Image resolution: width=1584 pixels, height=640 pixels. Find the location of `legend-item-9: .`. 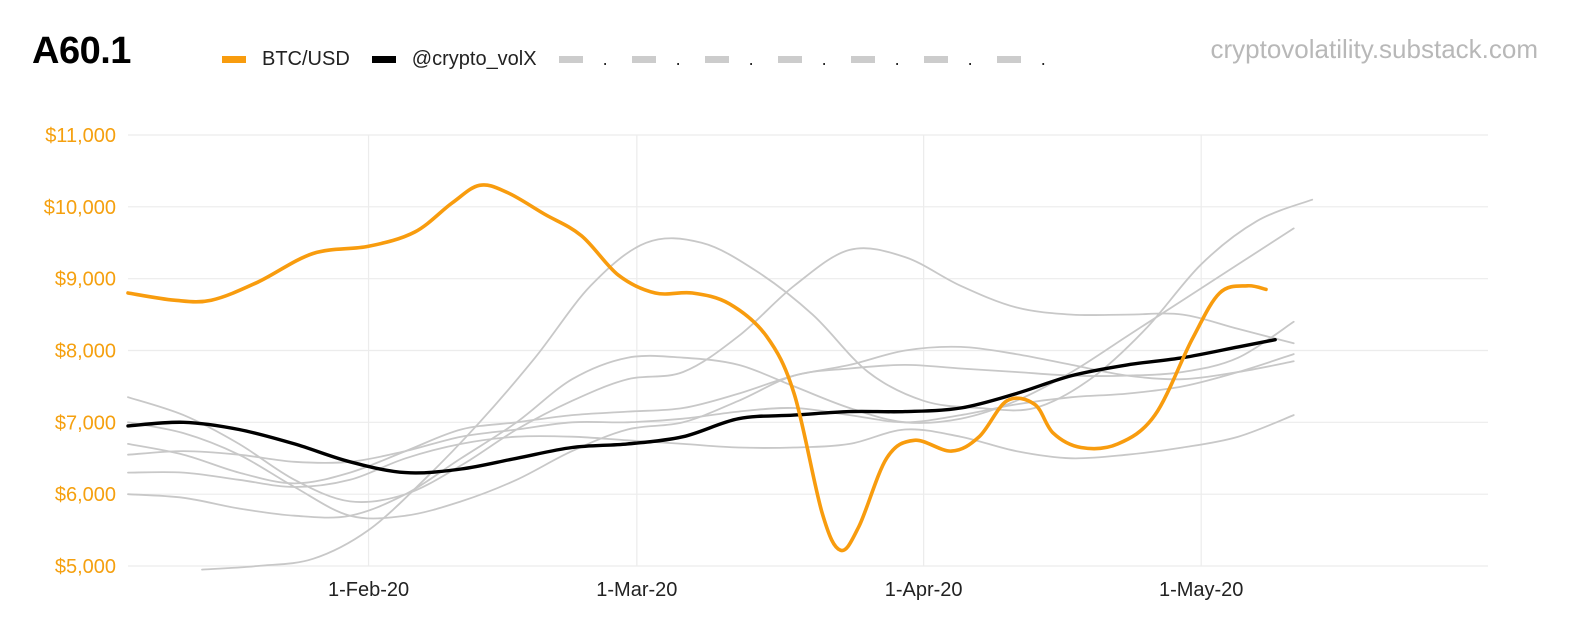

legend-item-9: . is located at coordinates (1021, 59).